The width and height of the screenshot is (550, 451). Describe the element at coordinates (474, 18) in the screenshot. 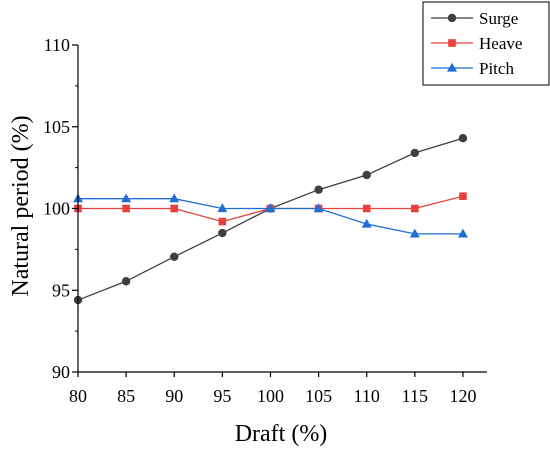

I see `legend-item-surge: Surge` at that location.